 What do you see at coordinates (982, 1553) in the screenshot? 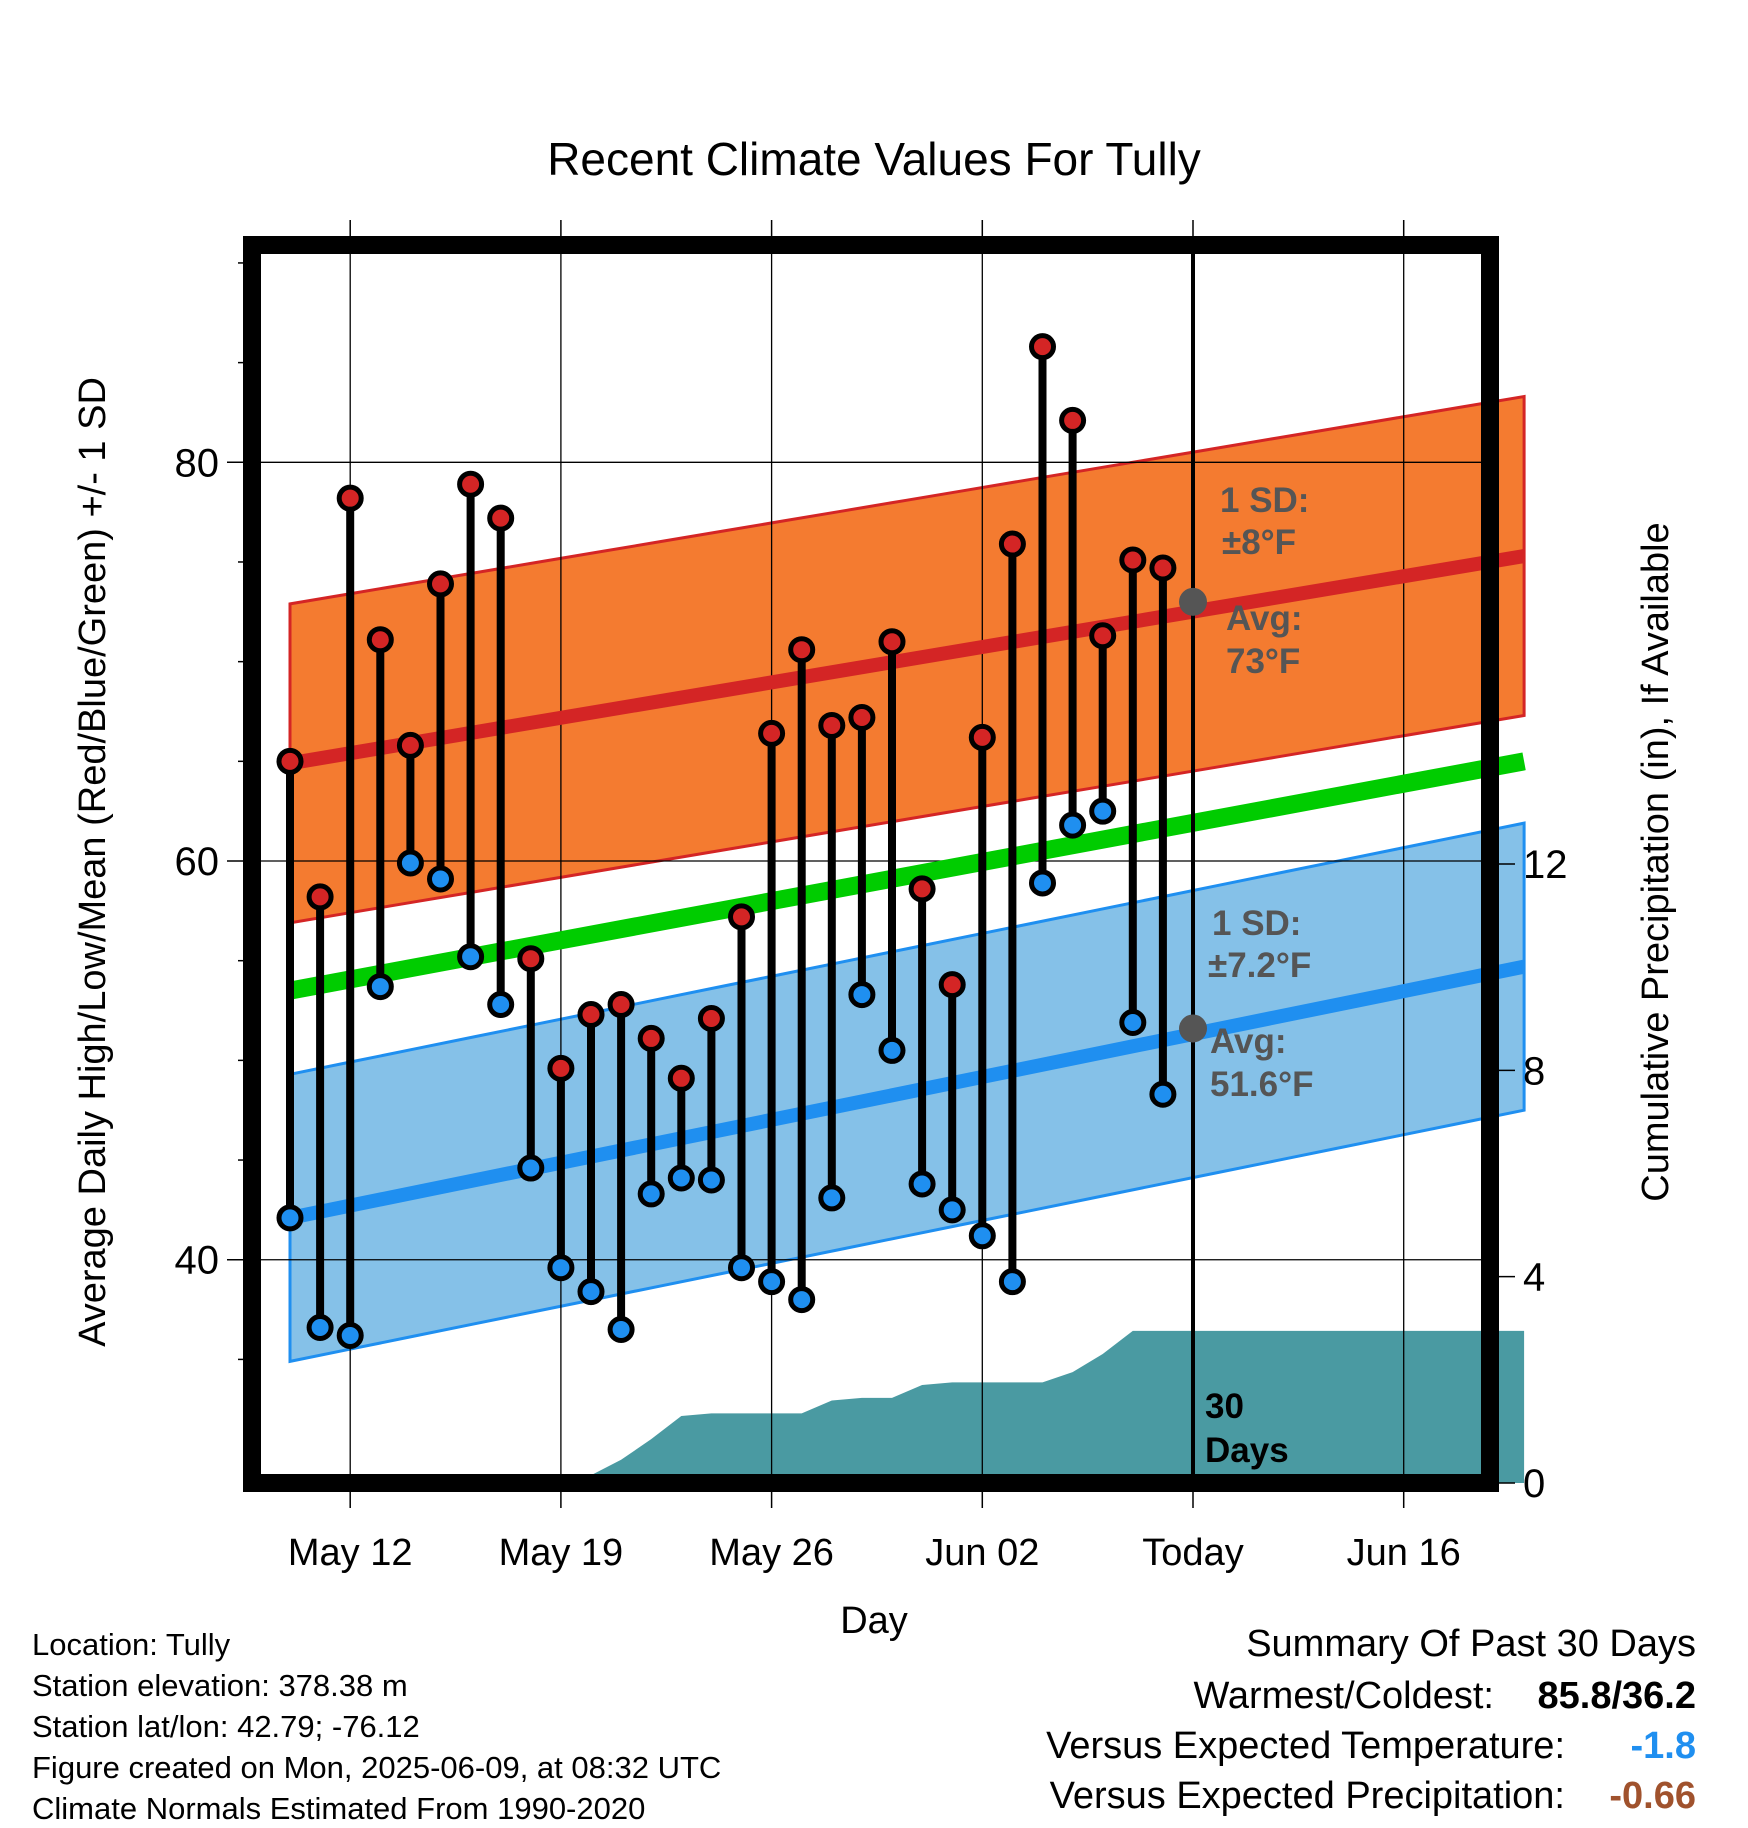
I see `x-tick-label: Jun 02` at bounding box center [982, 1553].